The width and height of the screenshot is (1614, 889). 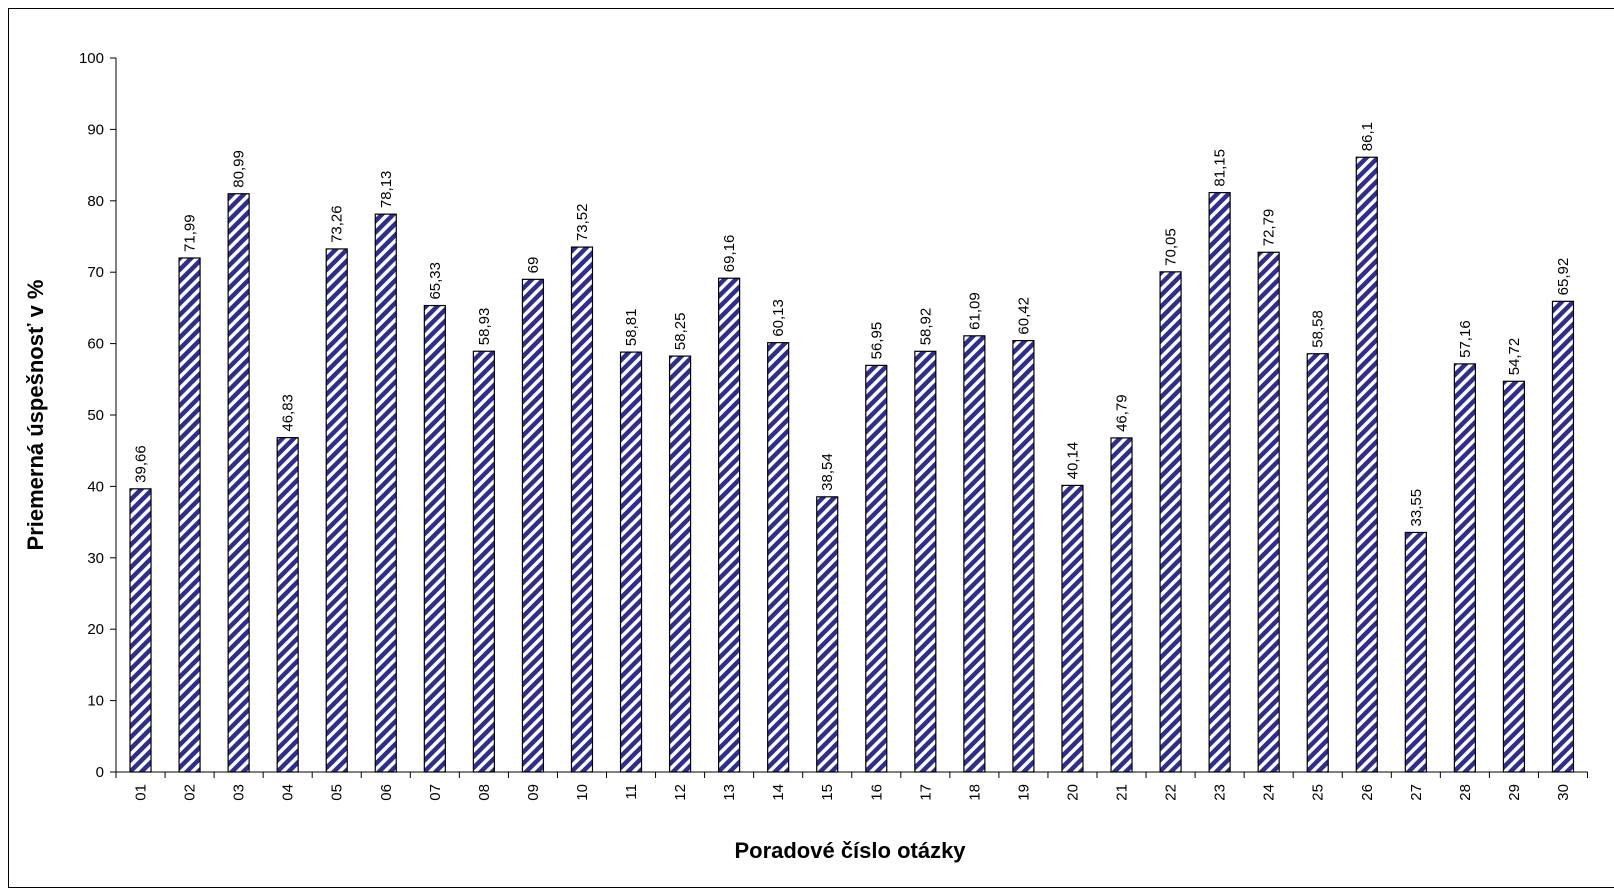 I want to click on x-tick-label: 28, so click(x=1465, y=792).